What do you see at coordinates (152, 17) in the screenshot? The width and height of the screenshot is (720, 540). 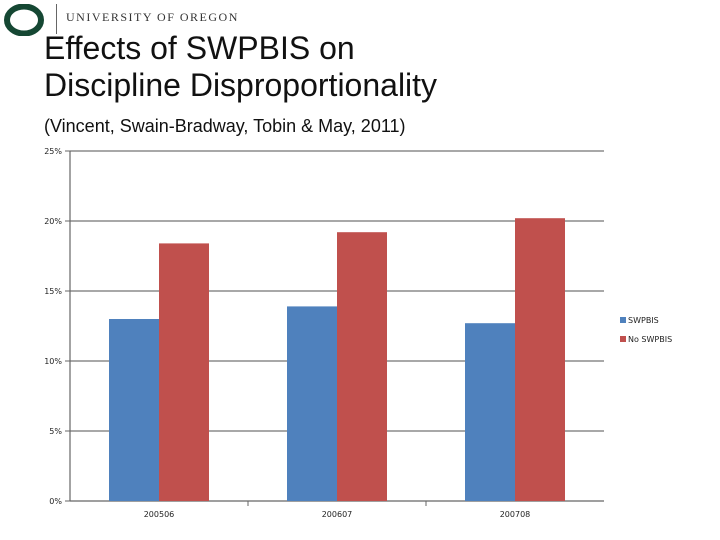 I see `university-name: UNIVERSITY OF OREGON` at bounding box center [152, 17].